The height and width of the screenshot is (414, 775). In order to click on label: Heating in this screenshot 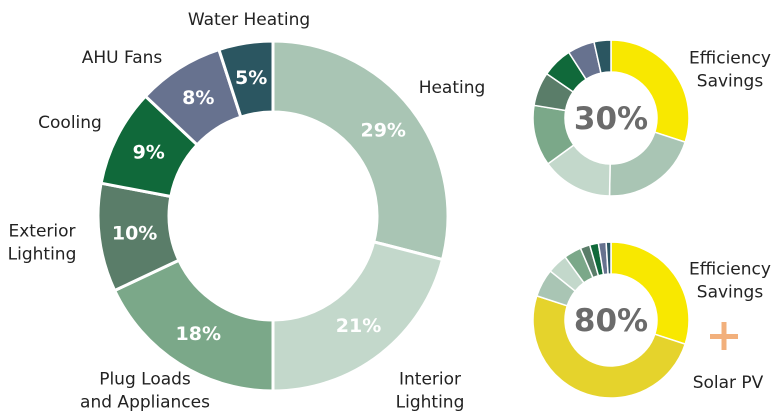, I will do `click(452, 88)`.